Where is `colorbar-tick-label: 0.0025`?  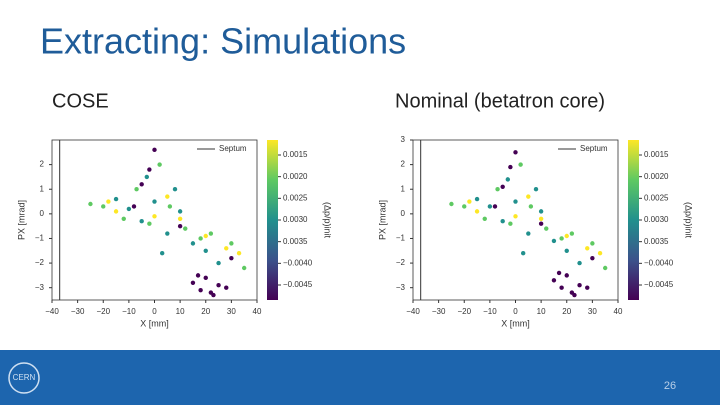
colorbar-tick-label: 0.0025 is located at coordinates (295, 197).